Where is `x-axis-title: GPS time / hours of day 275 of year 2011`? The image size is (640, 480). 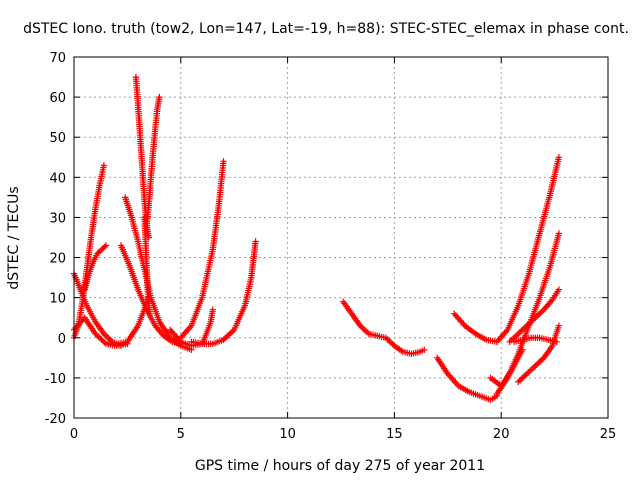 x-axis-title: GPS time / hours of day 275 of year 2011 is located at coordinates (340, 466).